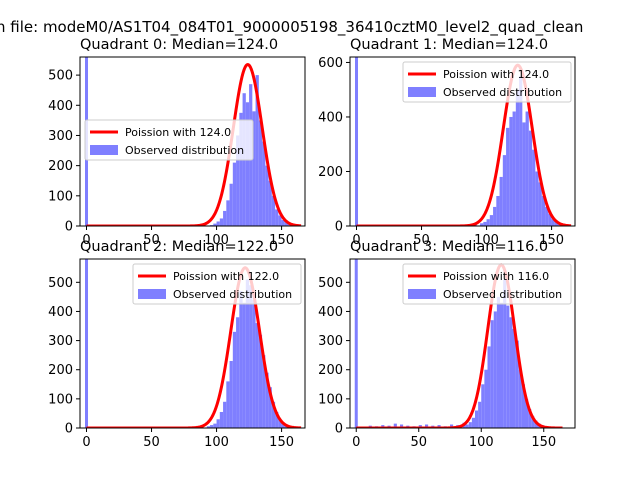 Image resolution: width=640 pixels, height=480 pixels. Describe the element at coordinates (60, 136) in the screenshot. I see `y-tick-label: 300` at that location.